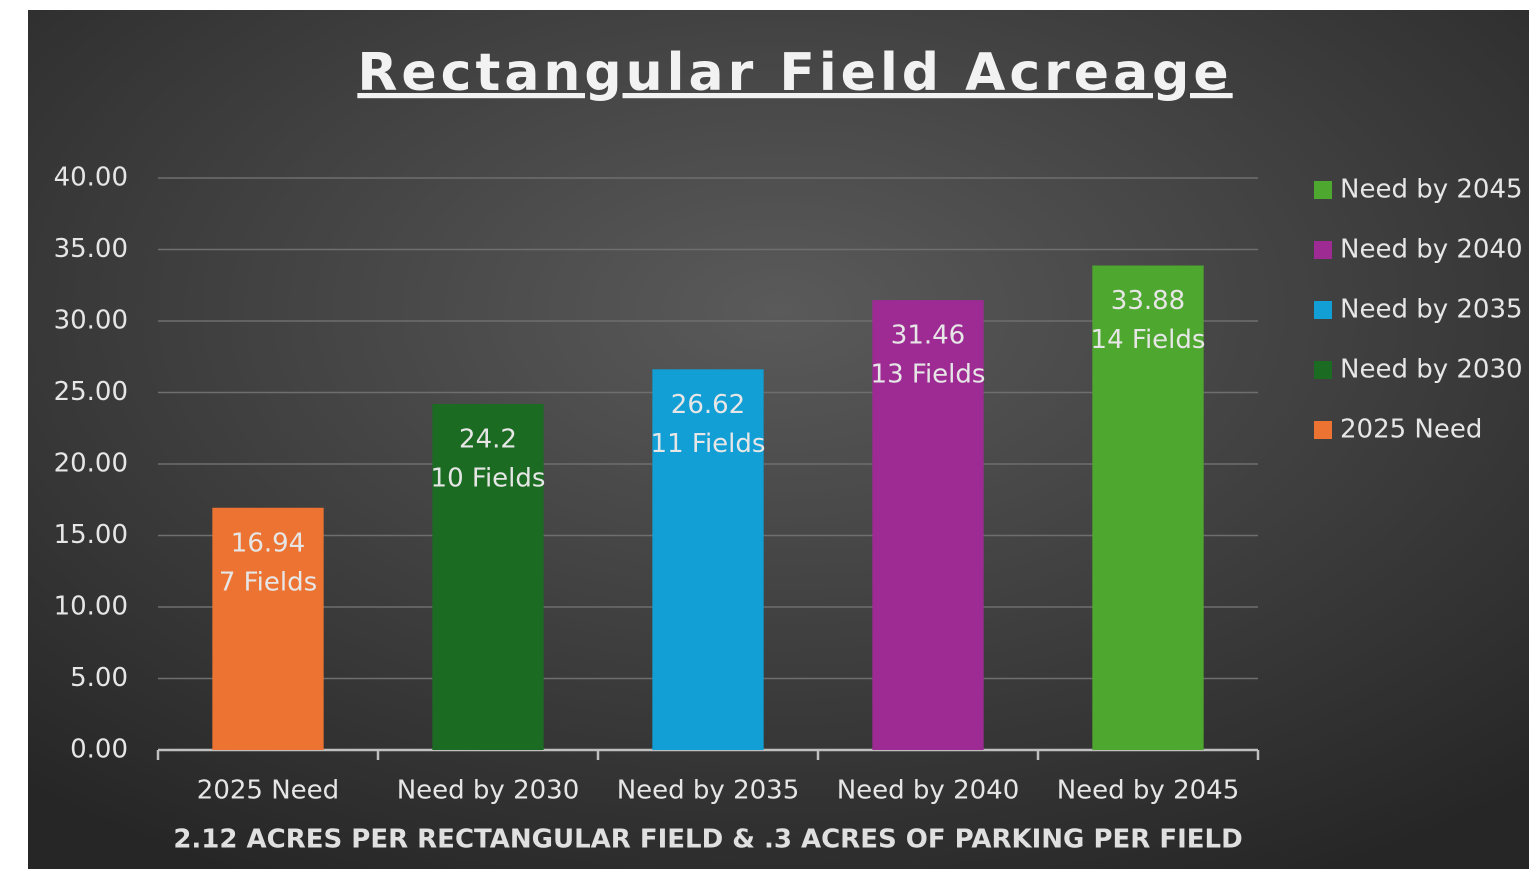 The height and width of the screenshot is (869, 1529). I want to click on field-label: 14 Fields, so click(1148, 340).